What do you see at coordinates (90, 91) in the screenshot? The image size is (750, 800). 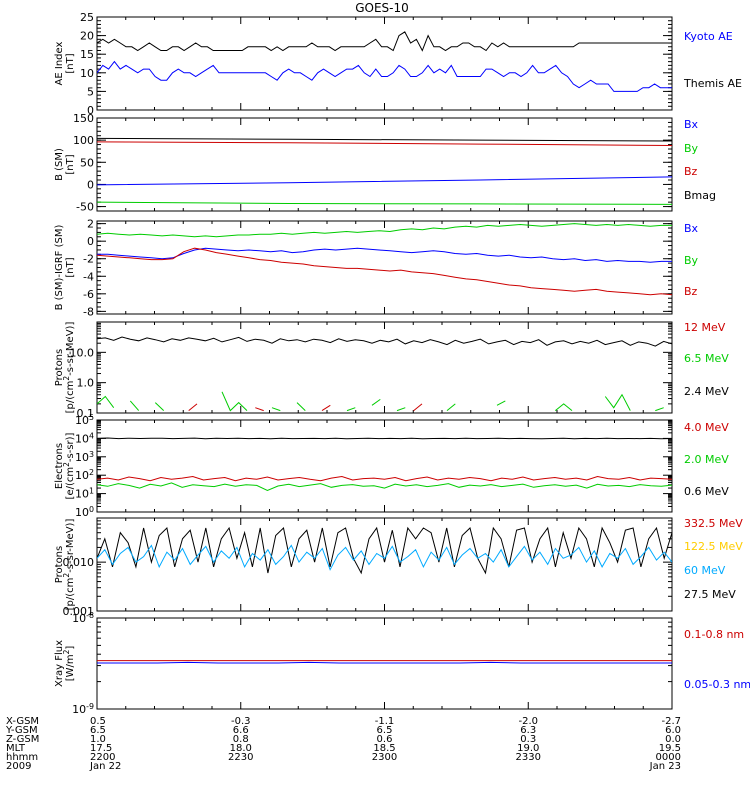 I see `y-tick-label: 5` at bounding box center [90, 91].